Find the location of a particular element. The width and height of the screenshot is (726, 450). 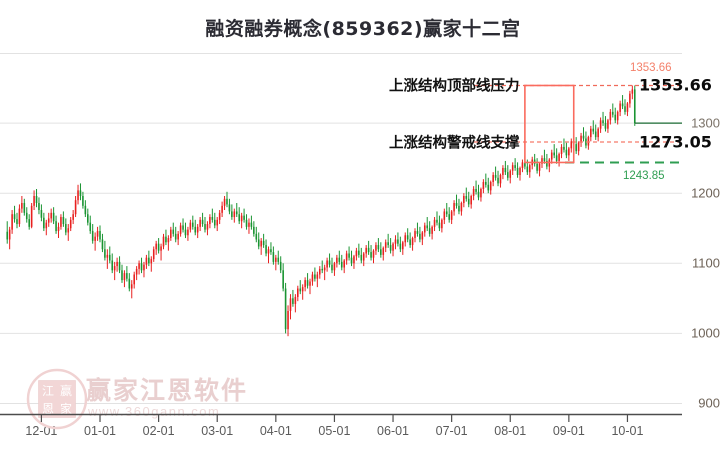

watermark-url: www.360gann.com is located at coordinates (154, 411).